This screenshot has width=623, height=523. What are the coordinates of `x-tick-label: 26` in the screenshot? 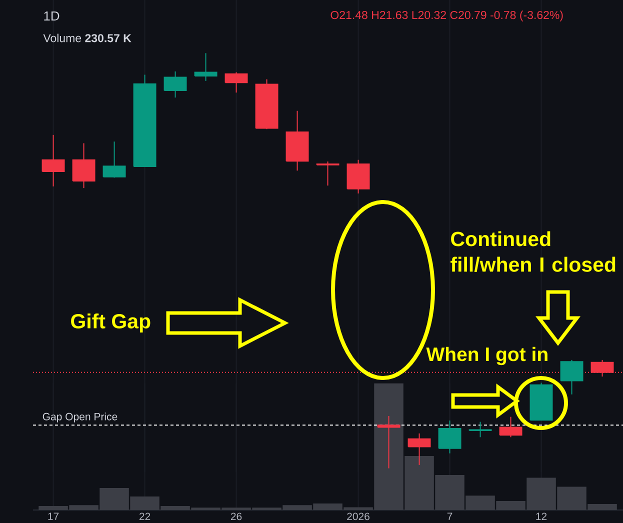 It's located at (236, 516).